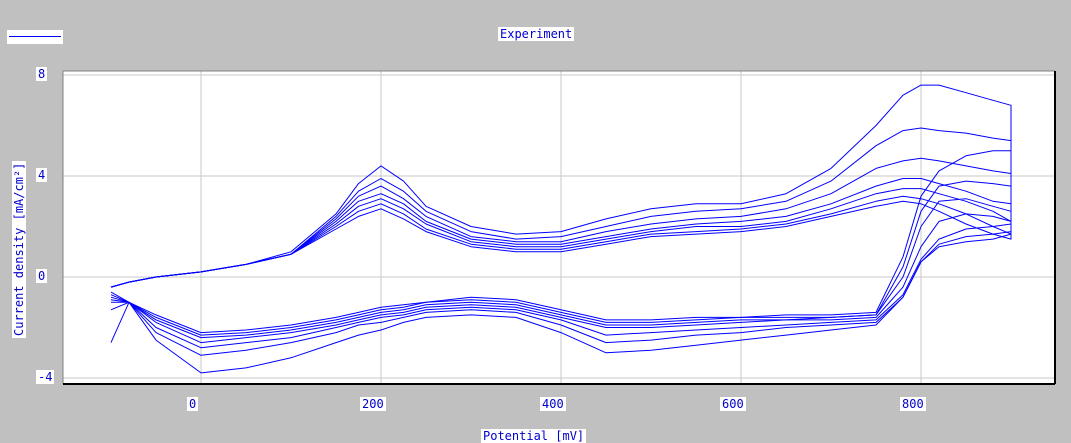 The image size is (1071, 443). What do you see at coordinates (733, 404) in the screenshot?
I see `x-tick-label: 600` at bounding box center [733, 404].